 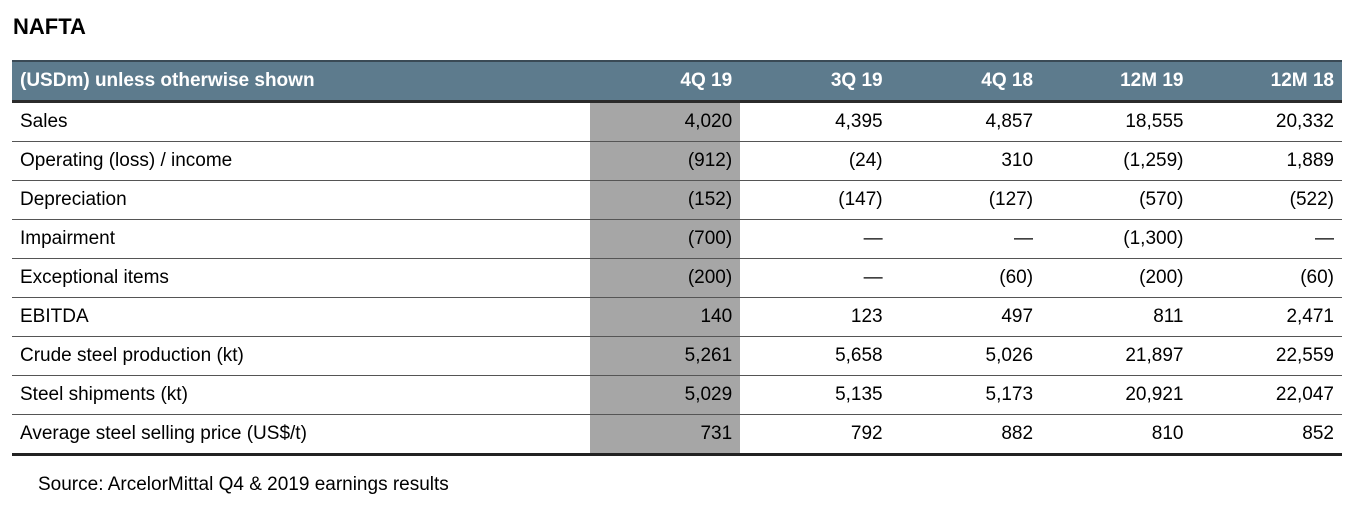 What do you see at coordinates (1266, 161) in the screenshot?
I see `value-cell: 1,889` at bounding box center [1266, 161].